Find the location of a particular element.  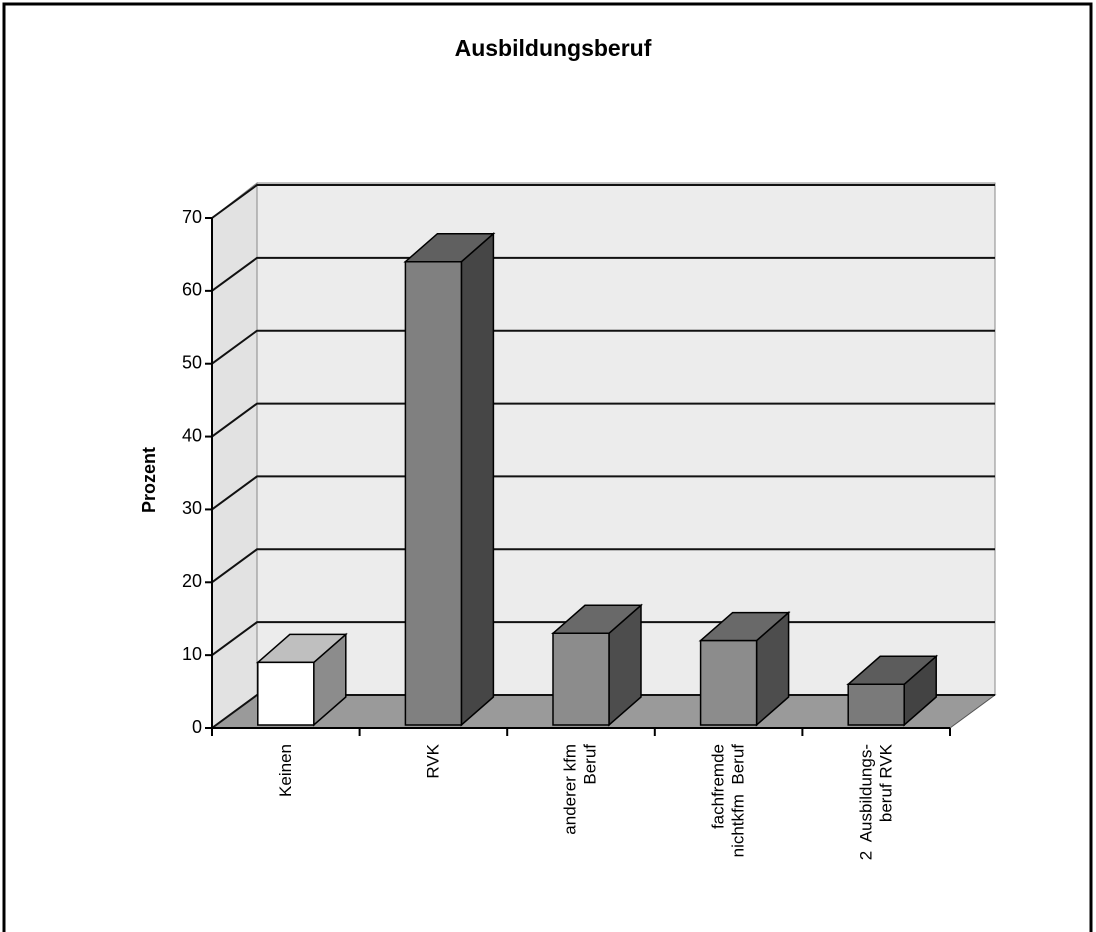

x-tick-label: RVK is located at coordinates (433, 761).